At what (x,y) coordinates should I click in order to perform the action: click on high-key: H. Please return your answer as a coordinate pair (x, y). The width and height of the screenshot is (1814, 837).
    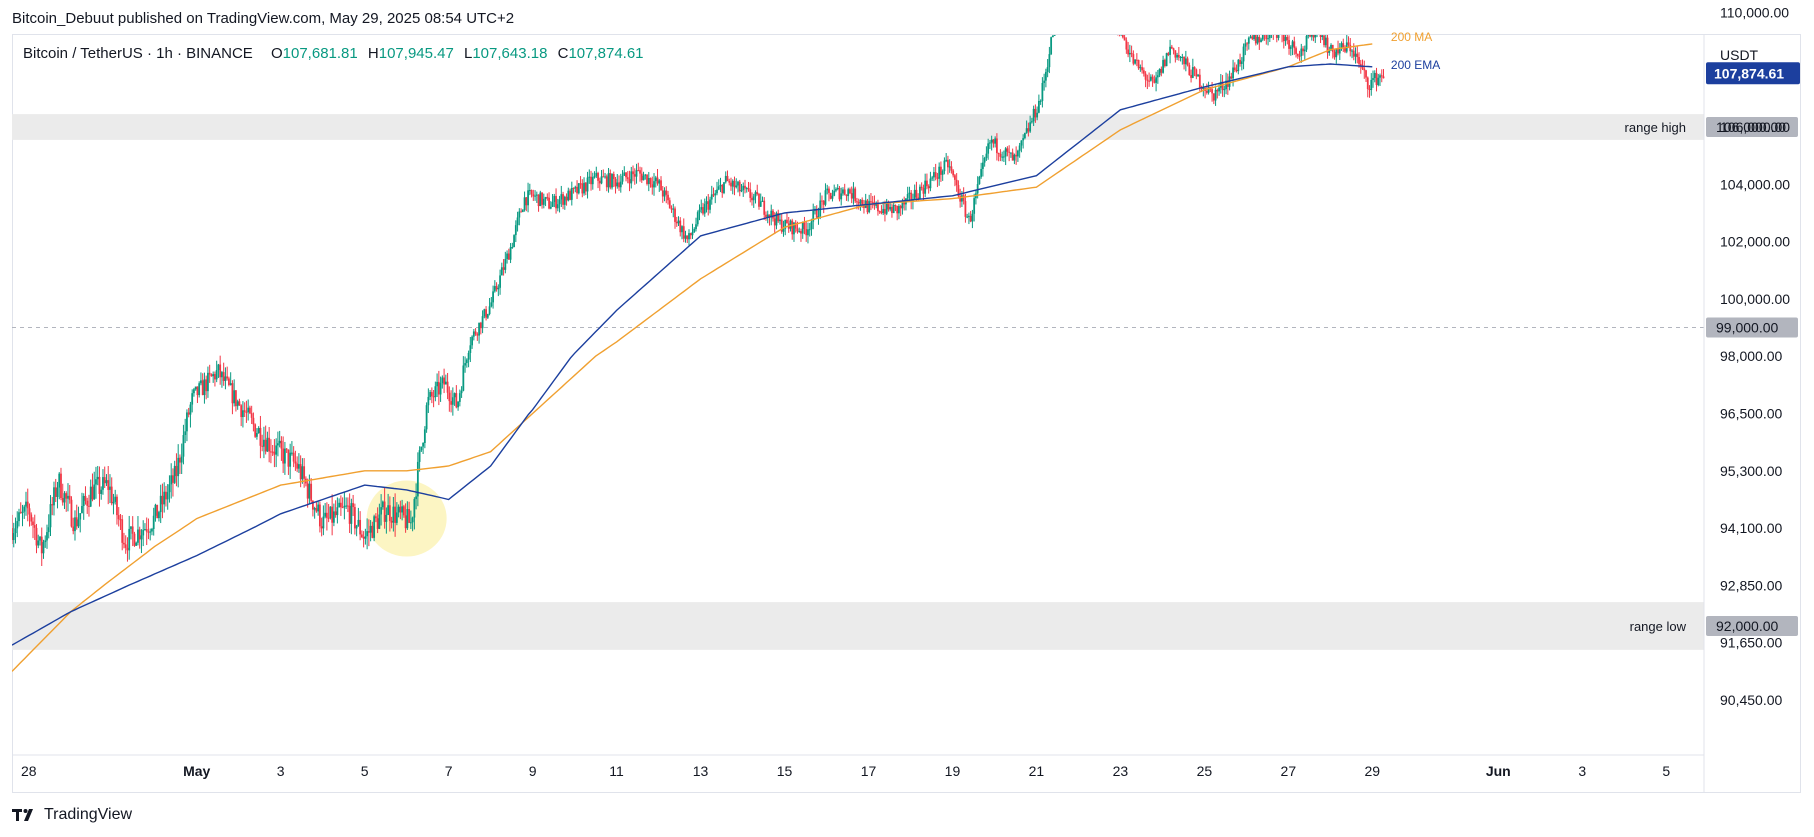
    Looking at the image, I should click on (373, 53).